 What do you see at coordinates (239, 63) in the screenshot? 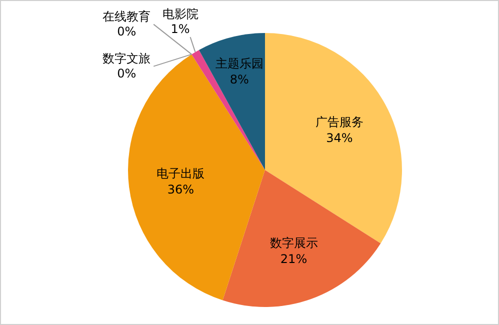
I see `slice-label: 主题乐园` at bounding box center [239, 63].